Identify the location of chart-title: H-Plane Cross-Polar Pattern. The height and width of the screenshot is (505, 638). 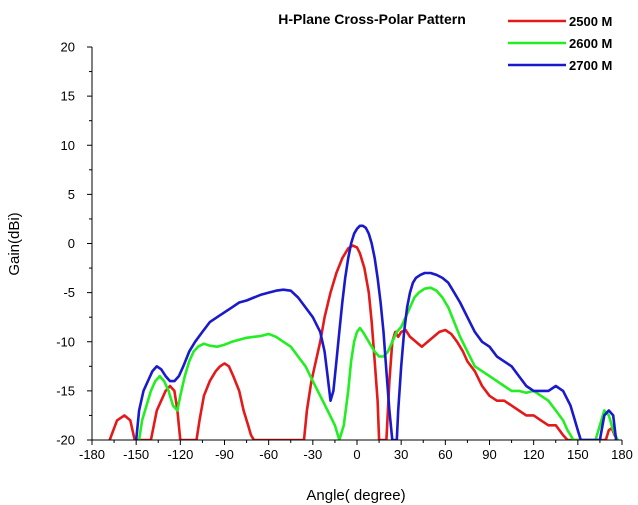
(372, 19).